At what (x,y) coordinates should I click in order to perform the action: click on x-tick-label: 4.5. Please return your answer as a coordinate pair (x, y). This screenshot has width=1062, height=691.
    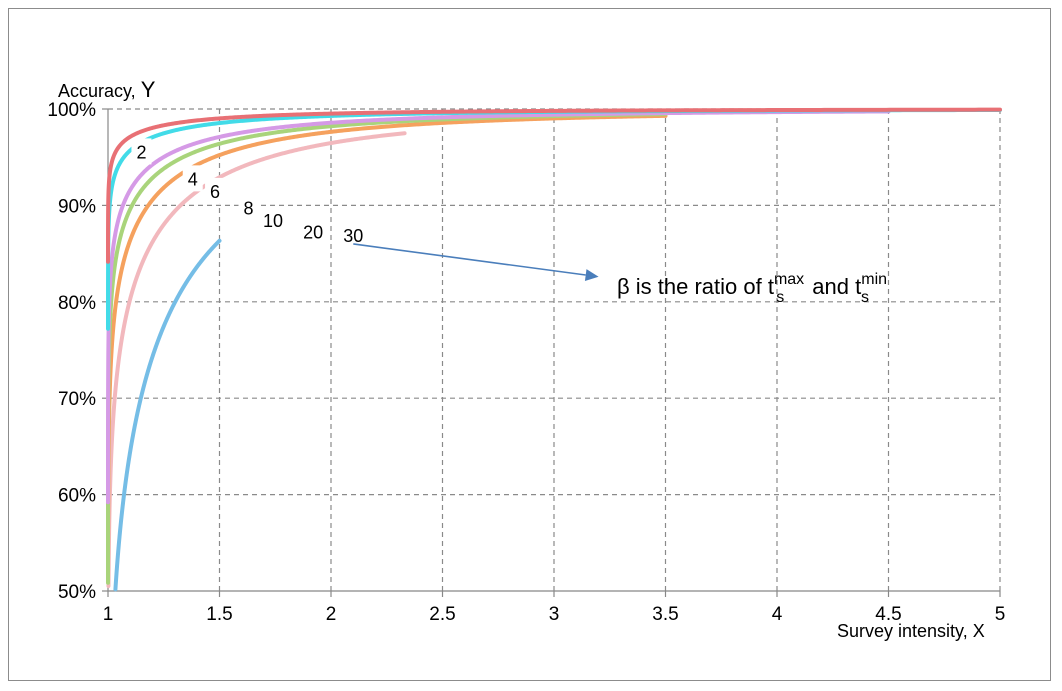
    Looking at the image, I should click on (888, 614).